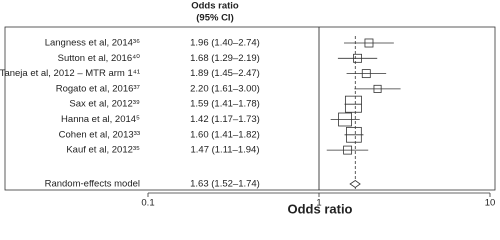  Describe the element at coordinates (99, 134) in the screenshot. I see `study-label: Cohen et al, 2013³³` at that location.